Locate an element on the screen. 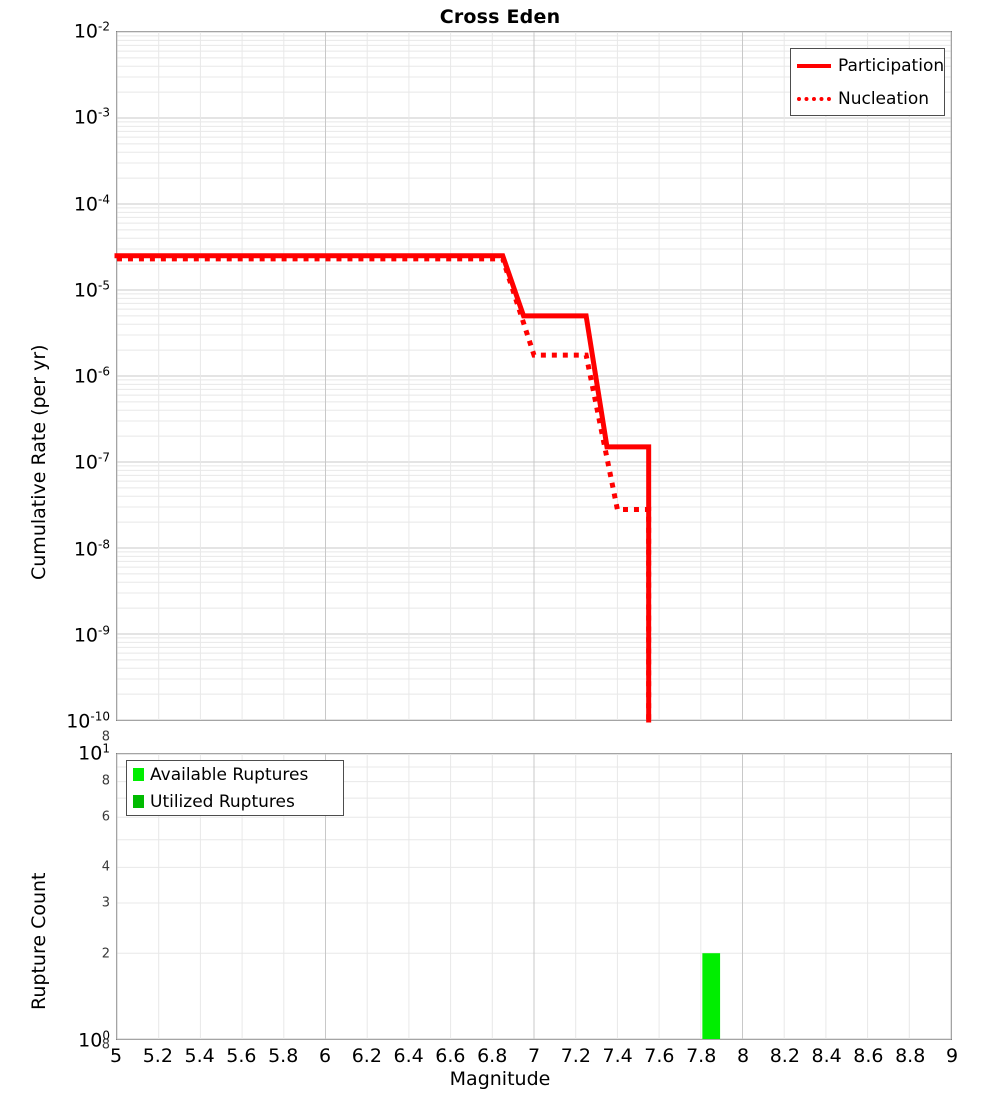  y-tick-label: 10⁻¹⁰ is located at coordinates (88, 721).